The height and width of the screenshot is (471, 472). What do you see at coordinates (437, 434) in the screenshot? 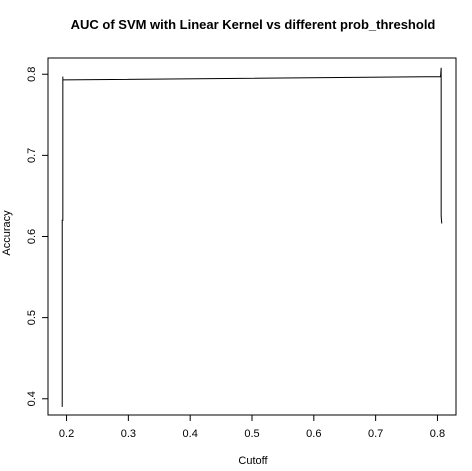
I see `x-tick-label: 0.8` at bounding box center [437, 434].